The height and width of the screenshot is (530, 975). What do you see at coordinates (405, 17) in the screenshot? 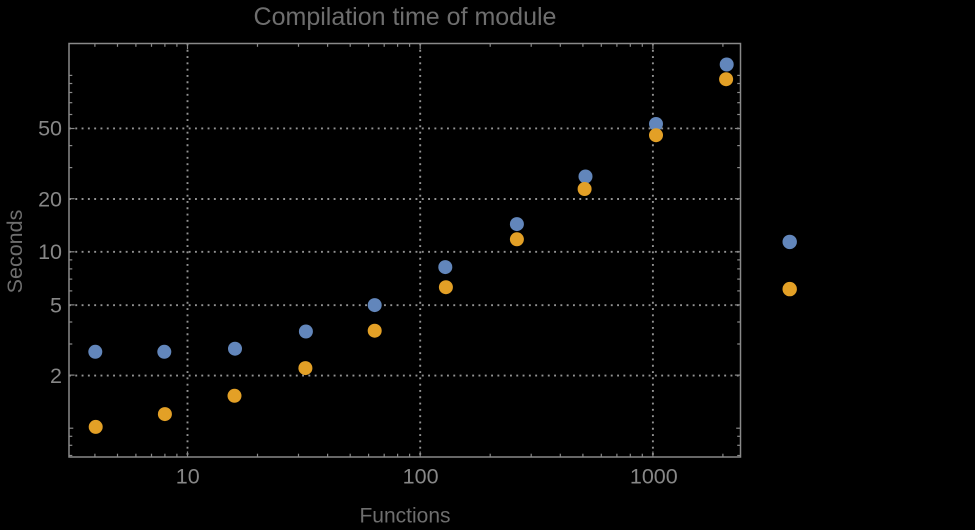
I see `svg-text: Compilation time of module` at bounding box center [405, 17].